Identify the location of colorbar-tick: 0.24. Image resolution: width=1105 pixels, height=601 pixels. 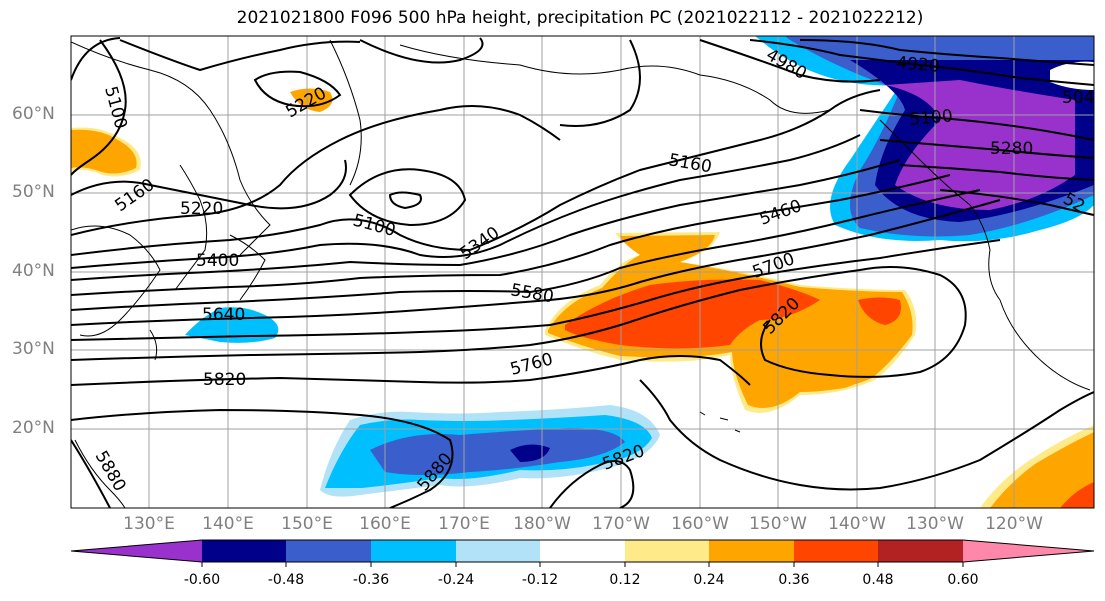
(709, 580).